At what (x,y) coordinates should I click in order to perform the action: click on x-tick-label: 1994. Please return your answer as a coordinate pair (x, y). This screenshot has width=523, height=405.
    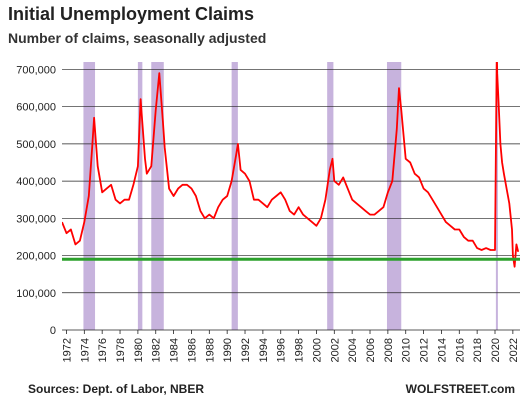
    Looking at the image, I should click on (264, 350).